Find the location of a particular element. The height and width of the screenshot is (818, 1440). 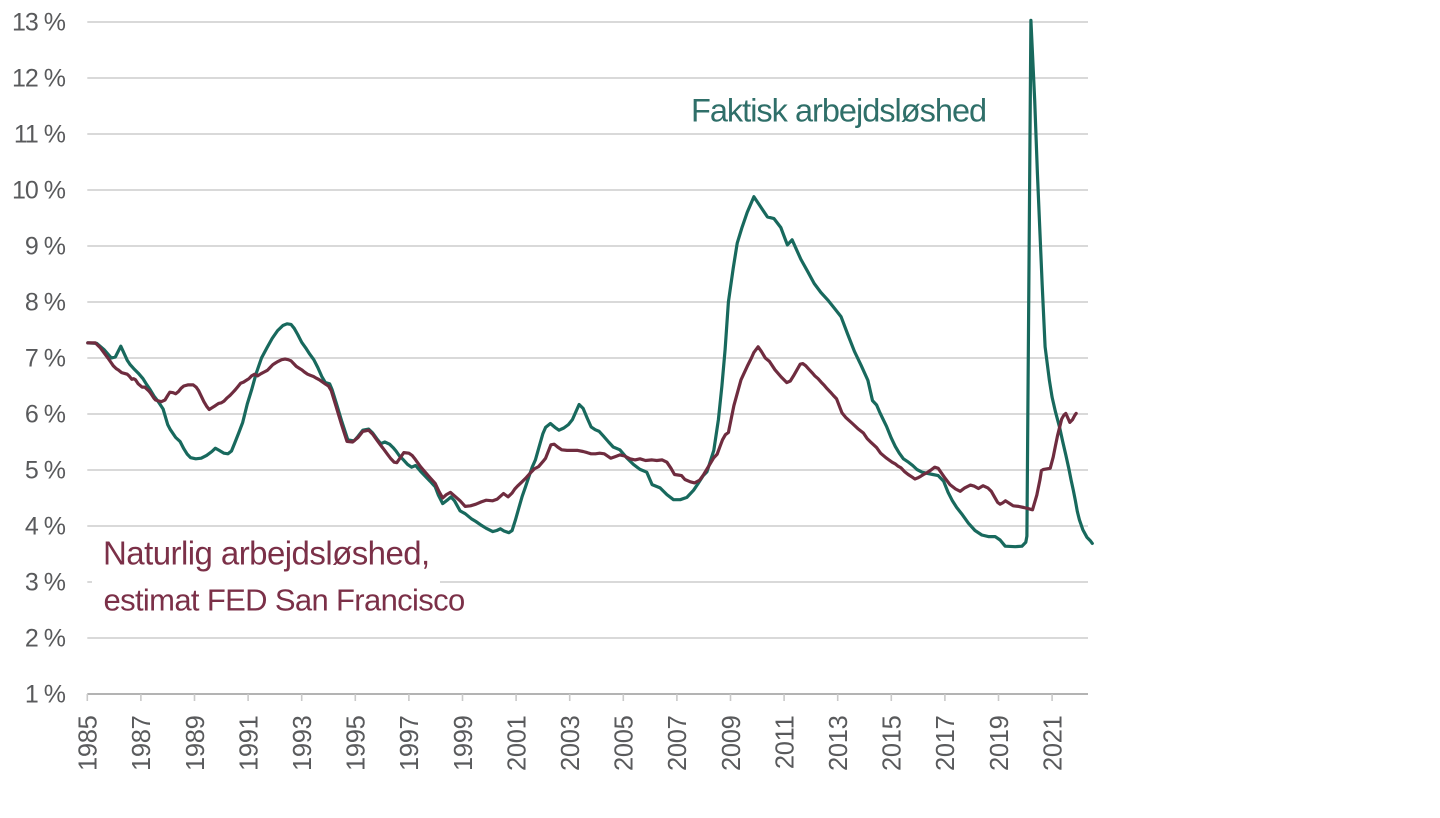

svg-text: 1993 is located at coordinates (303, 743).